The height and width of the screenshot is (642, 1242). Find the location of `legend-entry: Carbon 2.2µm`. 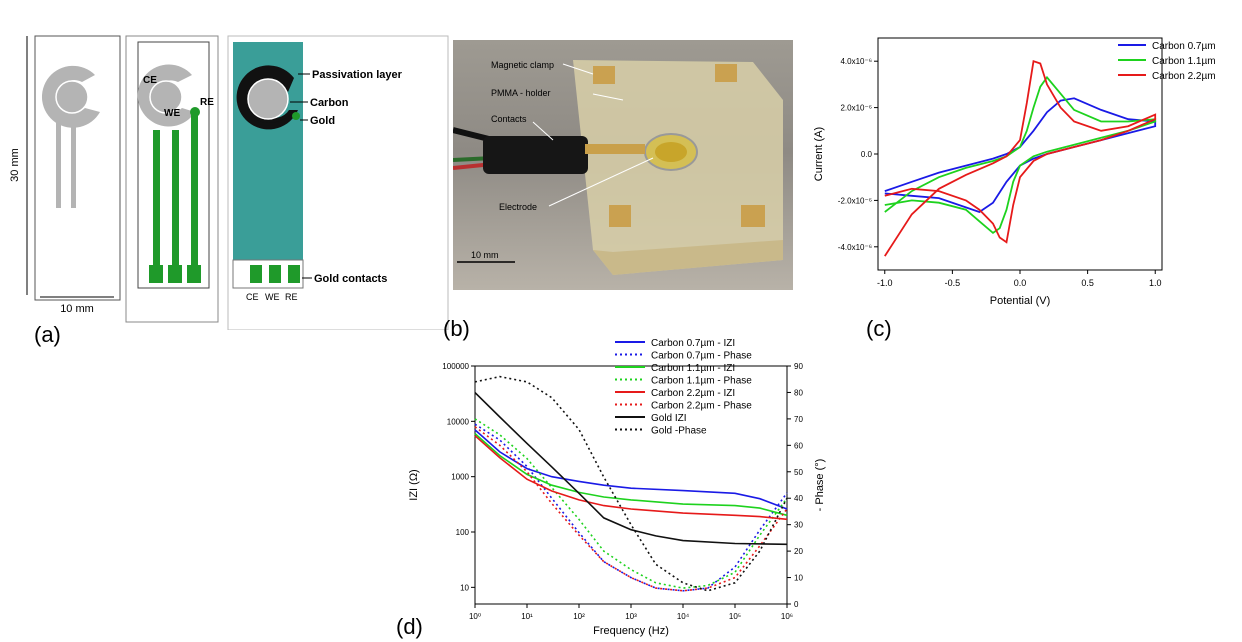

legend-entry: Carbon 2.2µm is located at coordinates (1184, 76).